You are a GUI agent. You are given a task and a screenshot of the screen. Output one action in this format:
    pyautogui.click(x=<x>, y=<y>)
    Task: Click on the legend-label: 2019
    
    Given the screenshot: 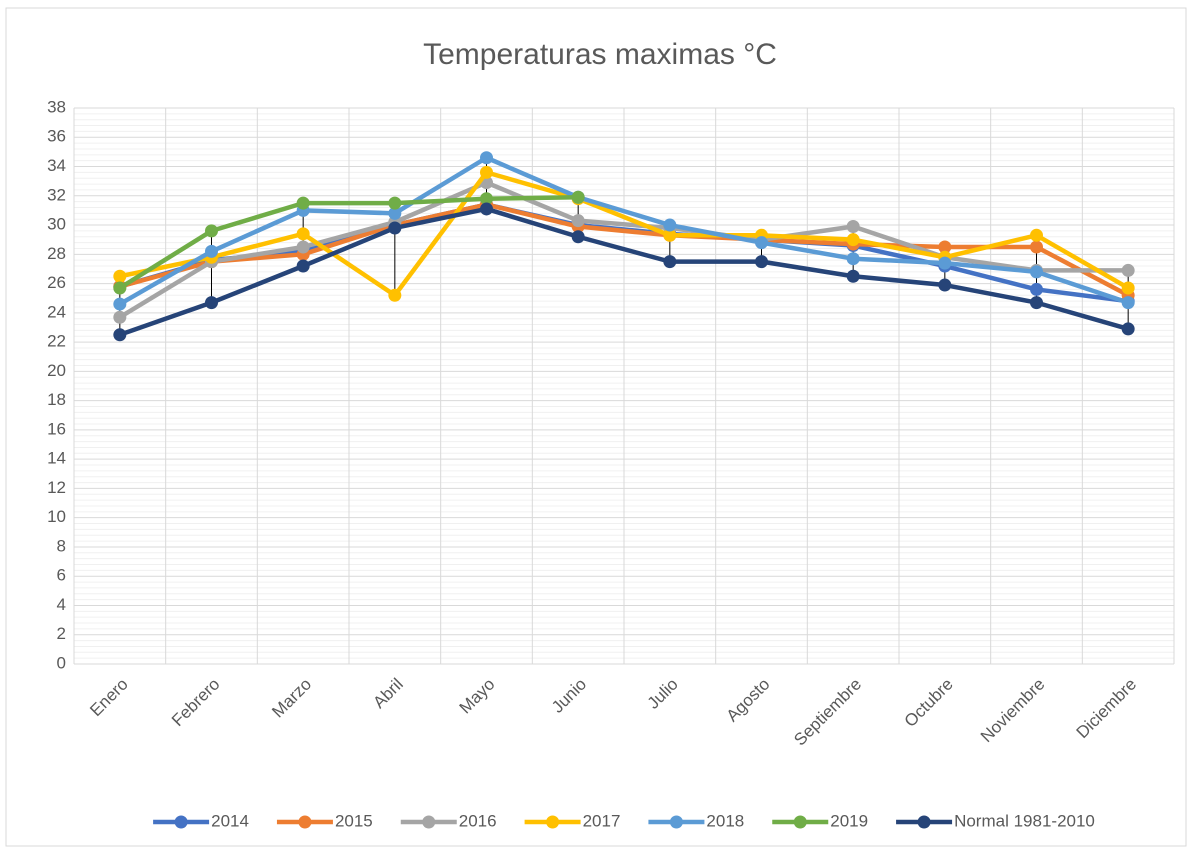 What is the action you would take?
    pyautogui.click(x=849, y=820)
    